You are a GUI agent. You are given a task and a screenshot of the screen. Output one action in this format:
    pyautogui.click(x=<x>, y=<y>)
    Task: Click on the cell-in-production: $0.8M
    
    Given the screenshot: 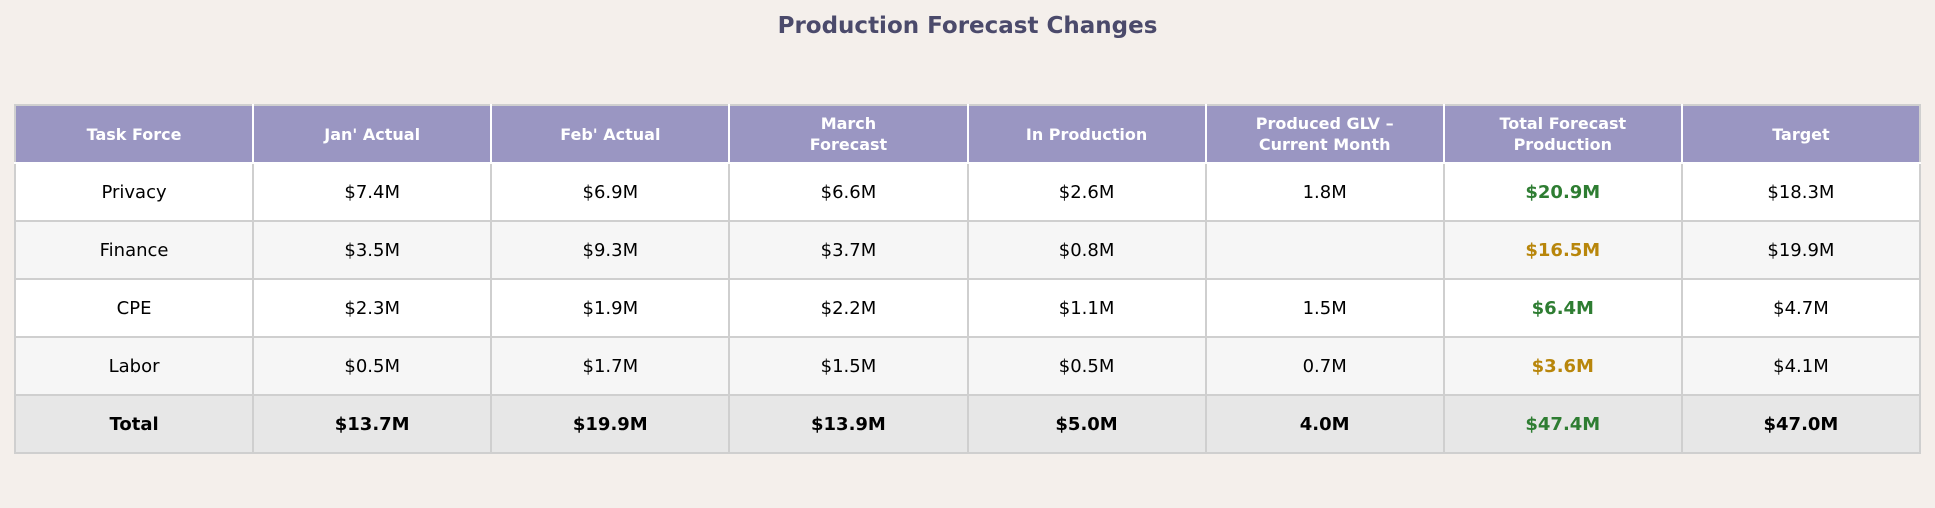 What is the action you would take?
    pyautogui.click(x=1086, y=250)
    